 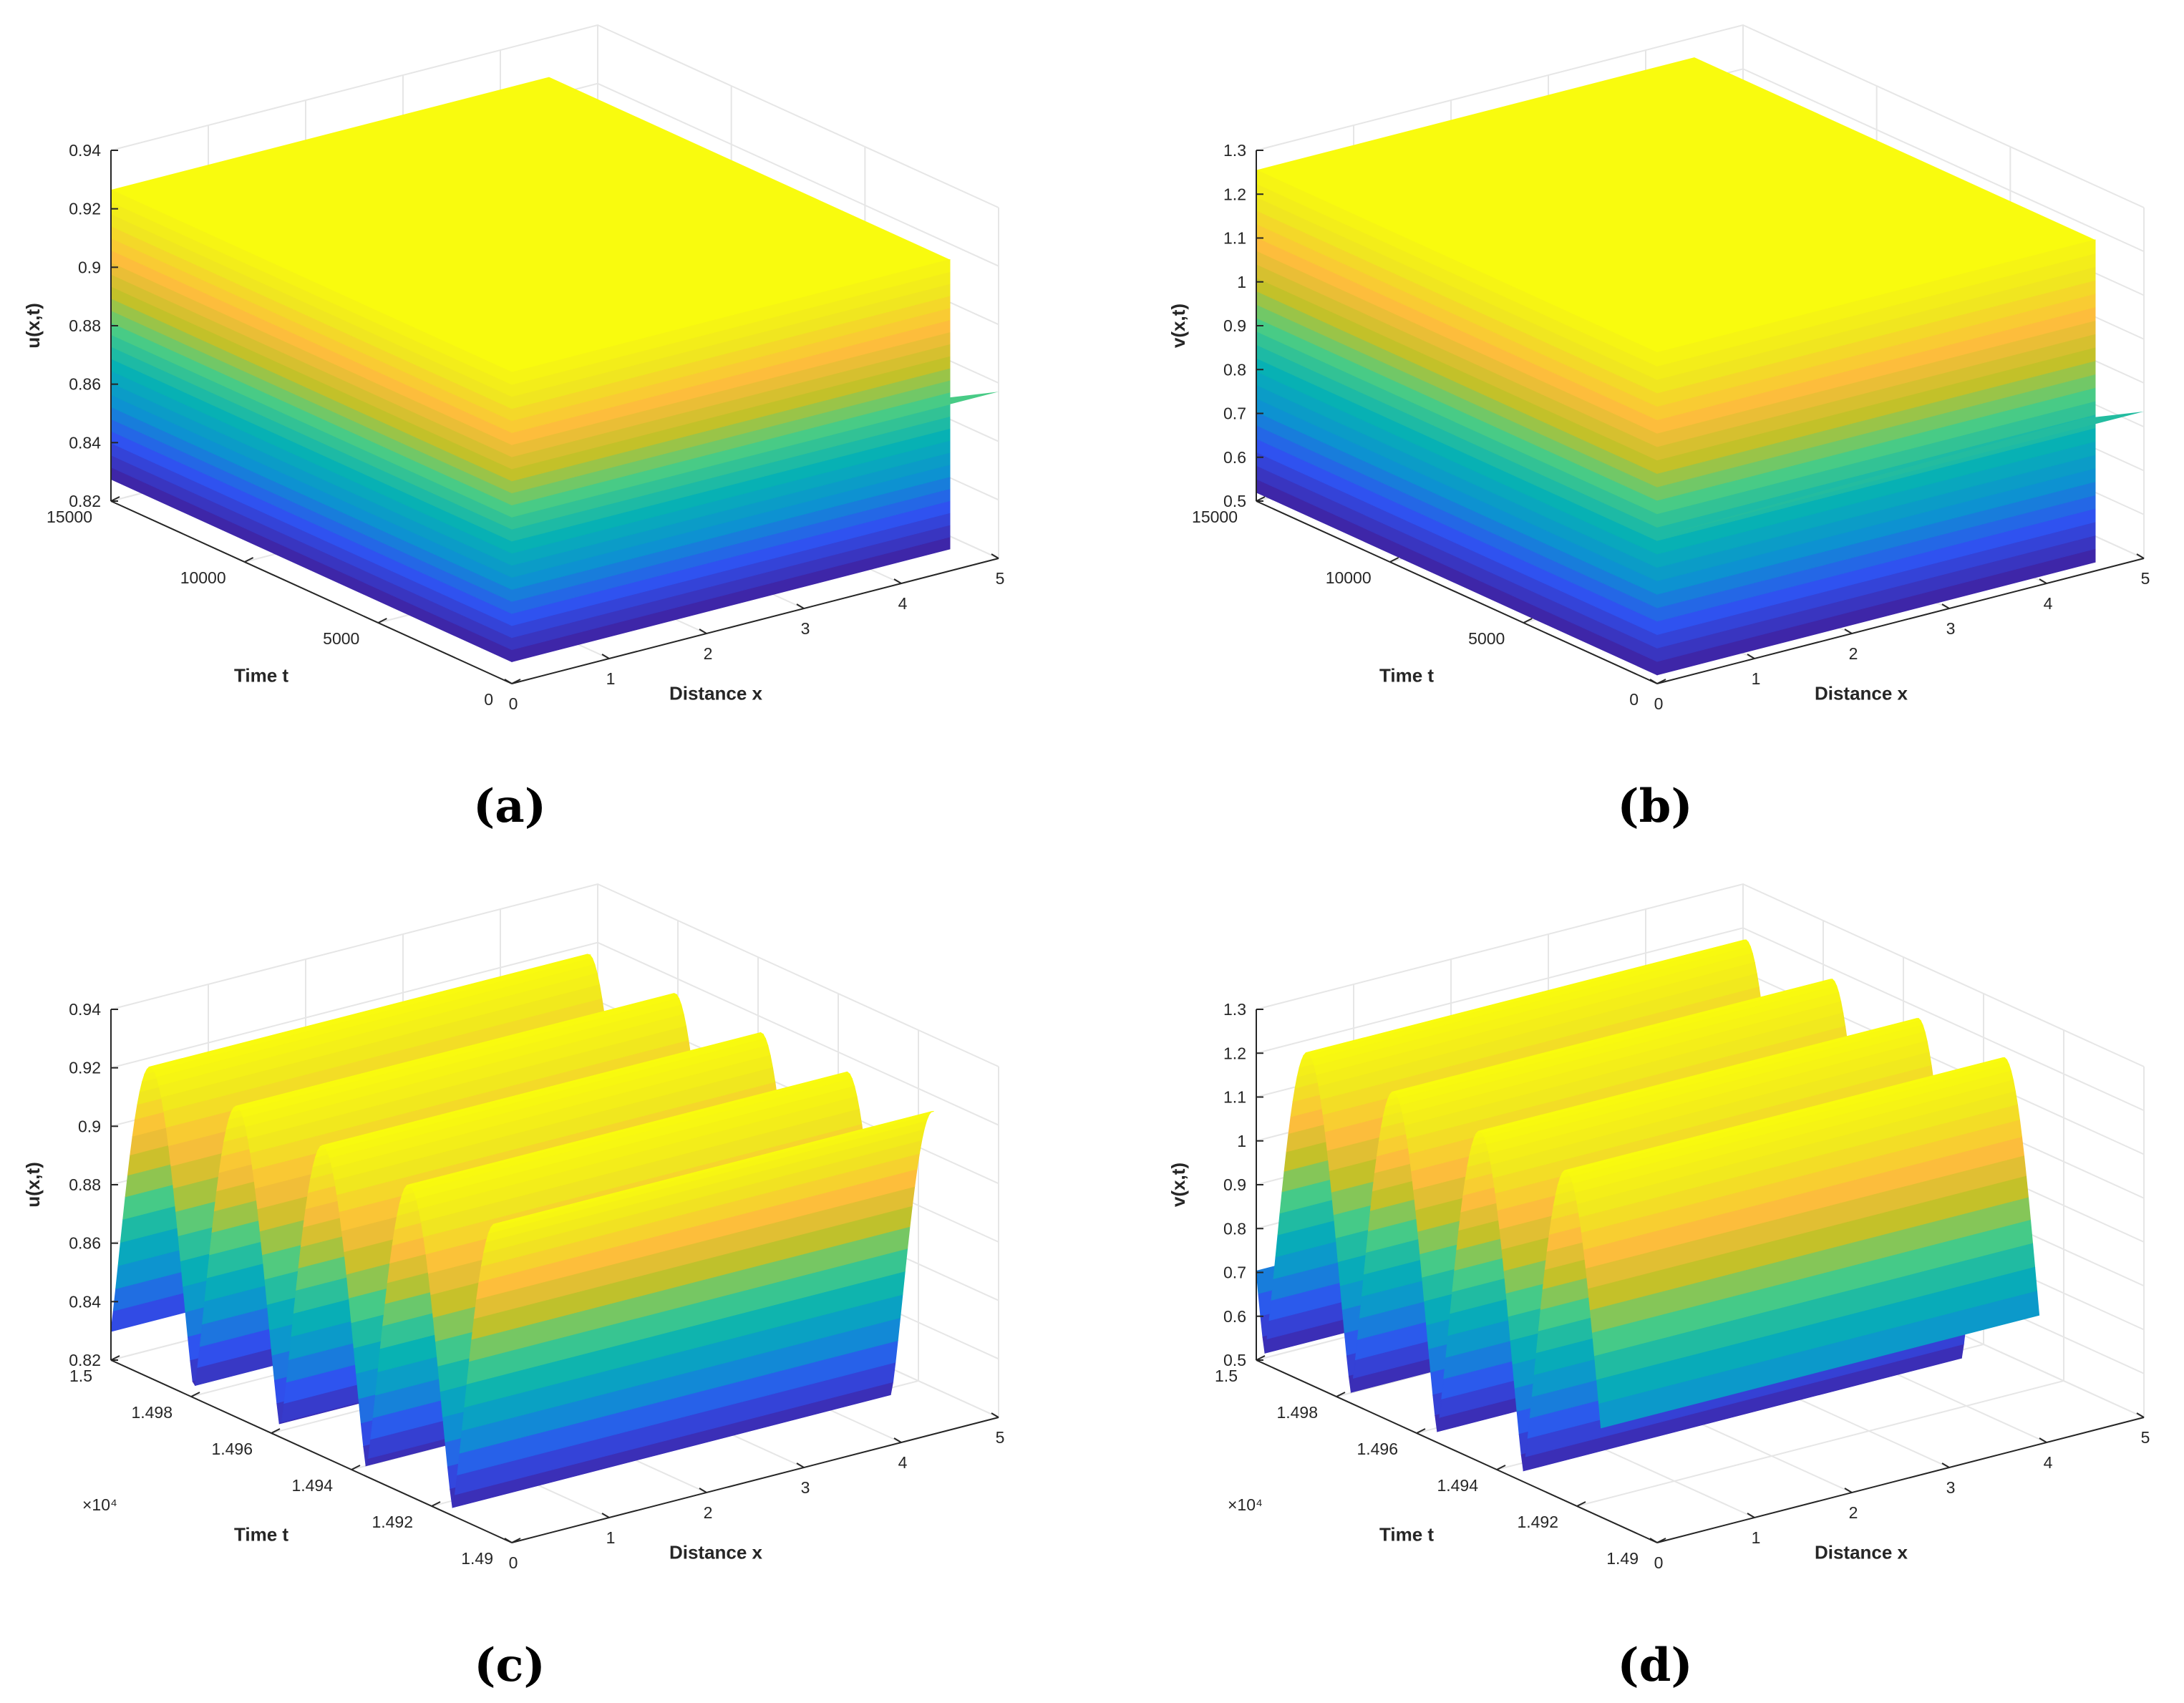 I want to click on y-tick-label: 15000, so click(x=69, y=517).